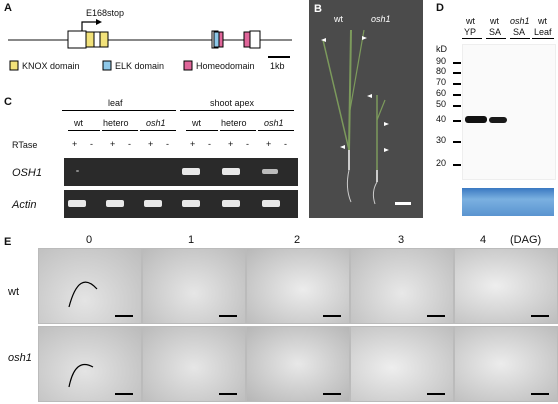 This screenshot has height=404, width=558. Describe the element at coordinates (24, 205) in the screenshot. I see `row-label-actin: Actin` at that location.